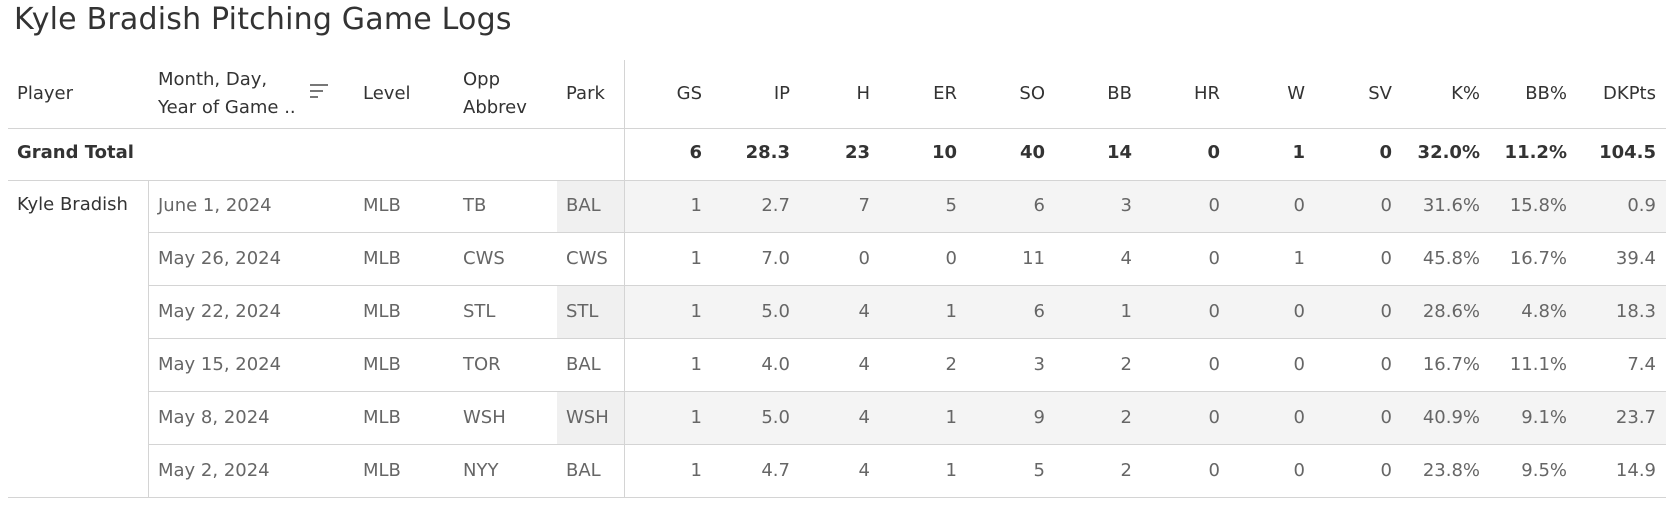  Describe the element at coordinates (1635, 258) in the screenshot. I see `row-dkpts: 39.4` at that location.